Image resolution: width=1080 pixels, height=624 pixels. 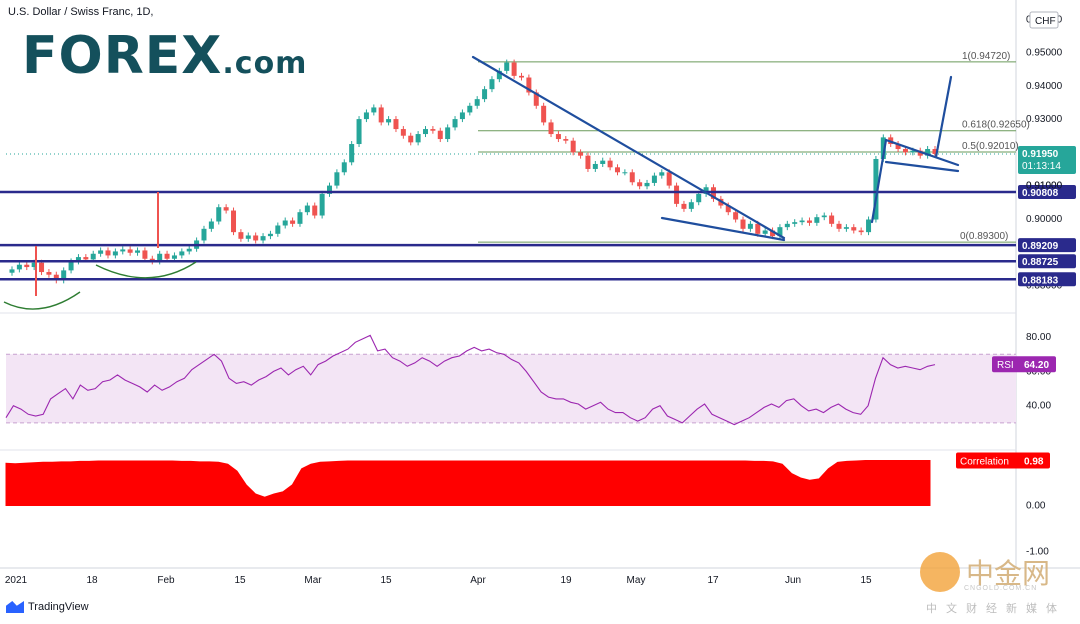 What do you see at coordinates (1044, 86) in the screenshot?
I see `price-tick-label: 0.94000` at bounding box center [1044, 86].